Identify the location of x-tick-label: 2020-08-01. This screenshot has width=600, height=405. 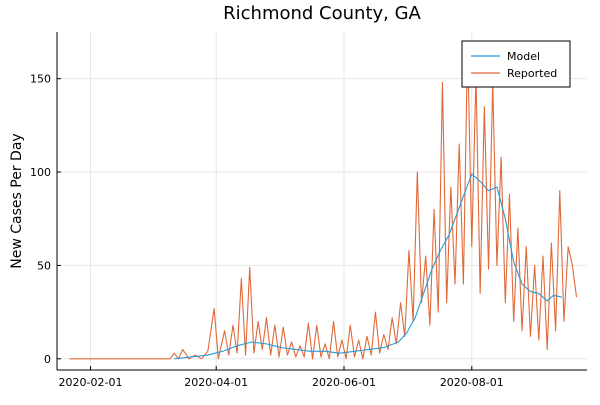
(472, 382).